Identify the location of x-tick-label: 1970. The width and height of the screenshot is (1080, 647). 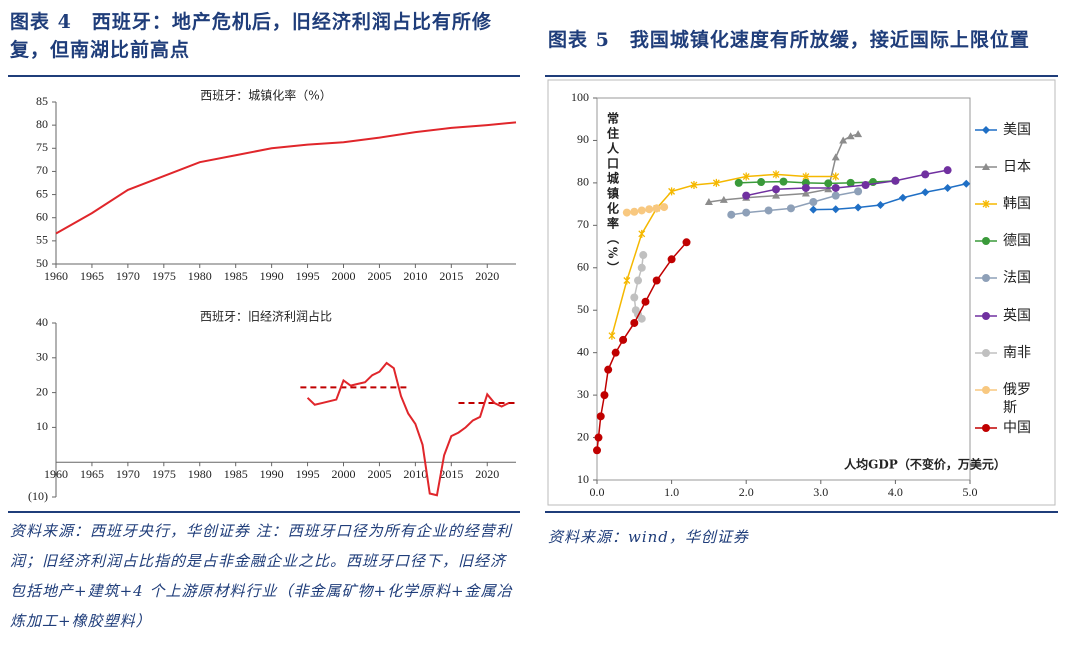
(128, 474).